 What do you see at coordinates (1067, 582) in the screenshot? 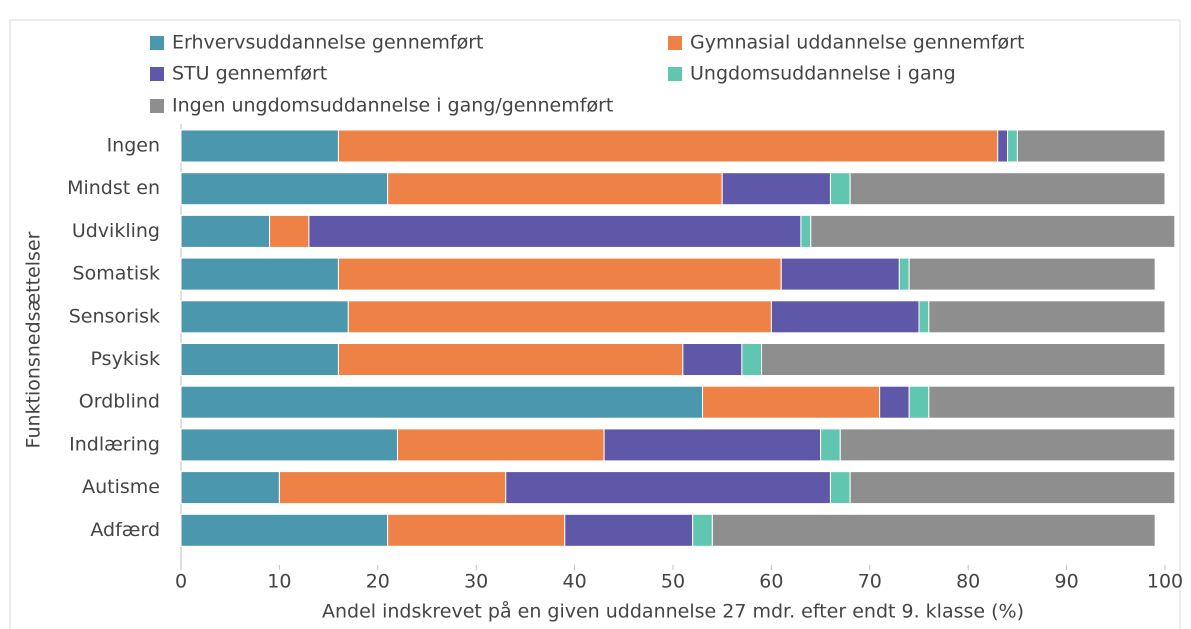
I see `x-tick-label: 90` at bounding box center [1067, 582].